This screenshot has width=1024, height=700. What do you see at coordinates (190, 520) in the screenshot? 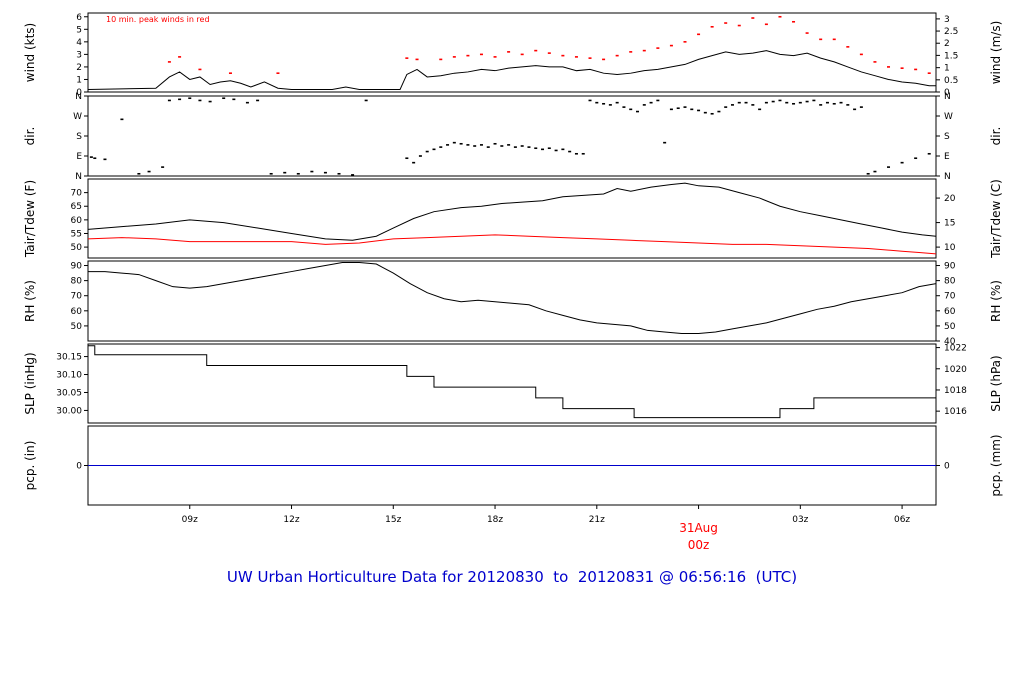
I see `time-tick-label: 09z` at bounding box center [190, 520].